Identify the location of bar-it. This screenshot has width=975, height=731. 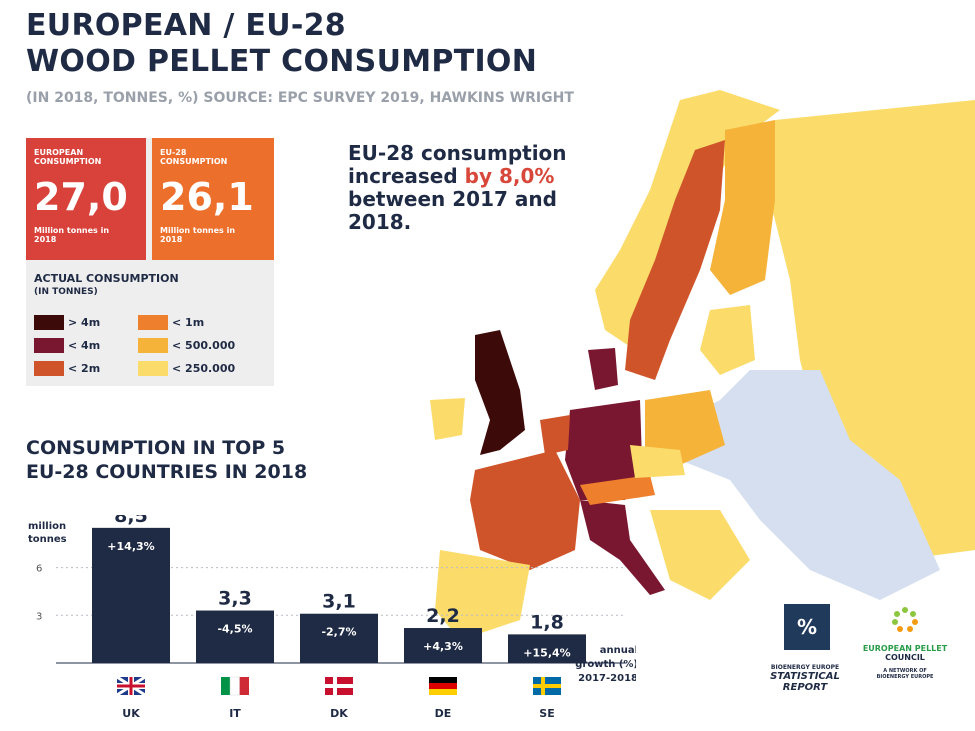
(235, 636).